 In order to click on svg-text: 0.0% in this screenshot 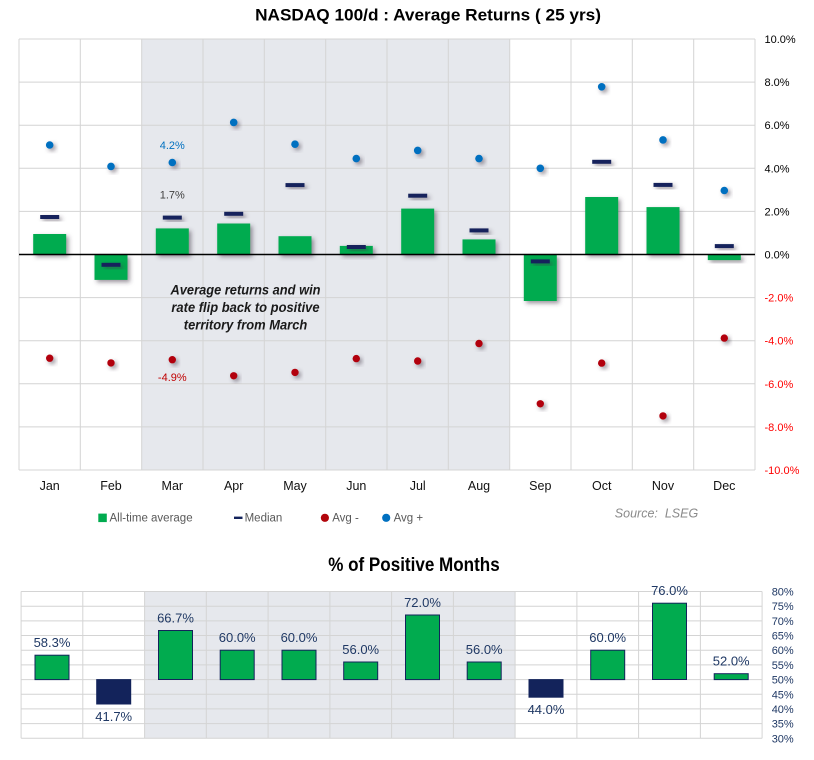, I will do `click(777, 256)`.